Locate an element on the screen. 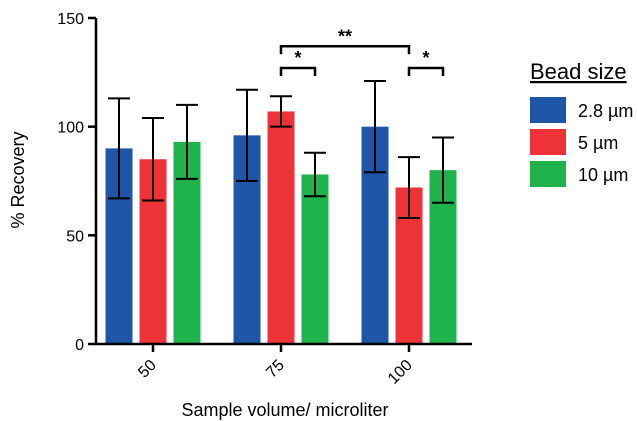 The height and width of the screenshot is (421, 638). legend-item-1: 5 µm is located at coordinates (574, 142).